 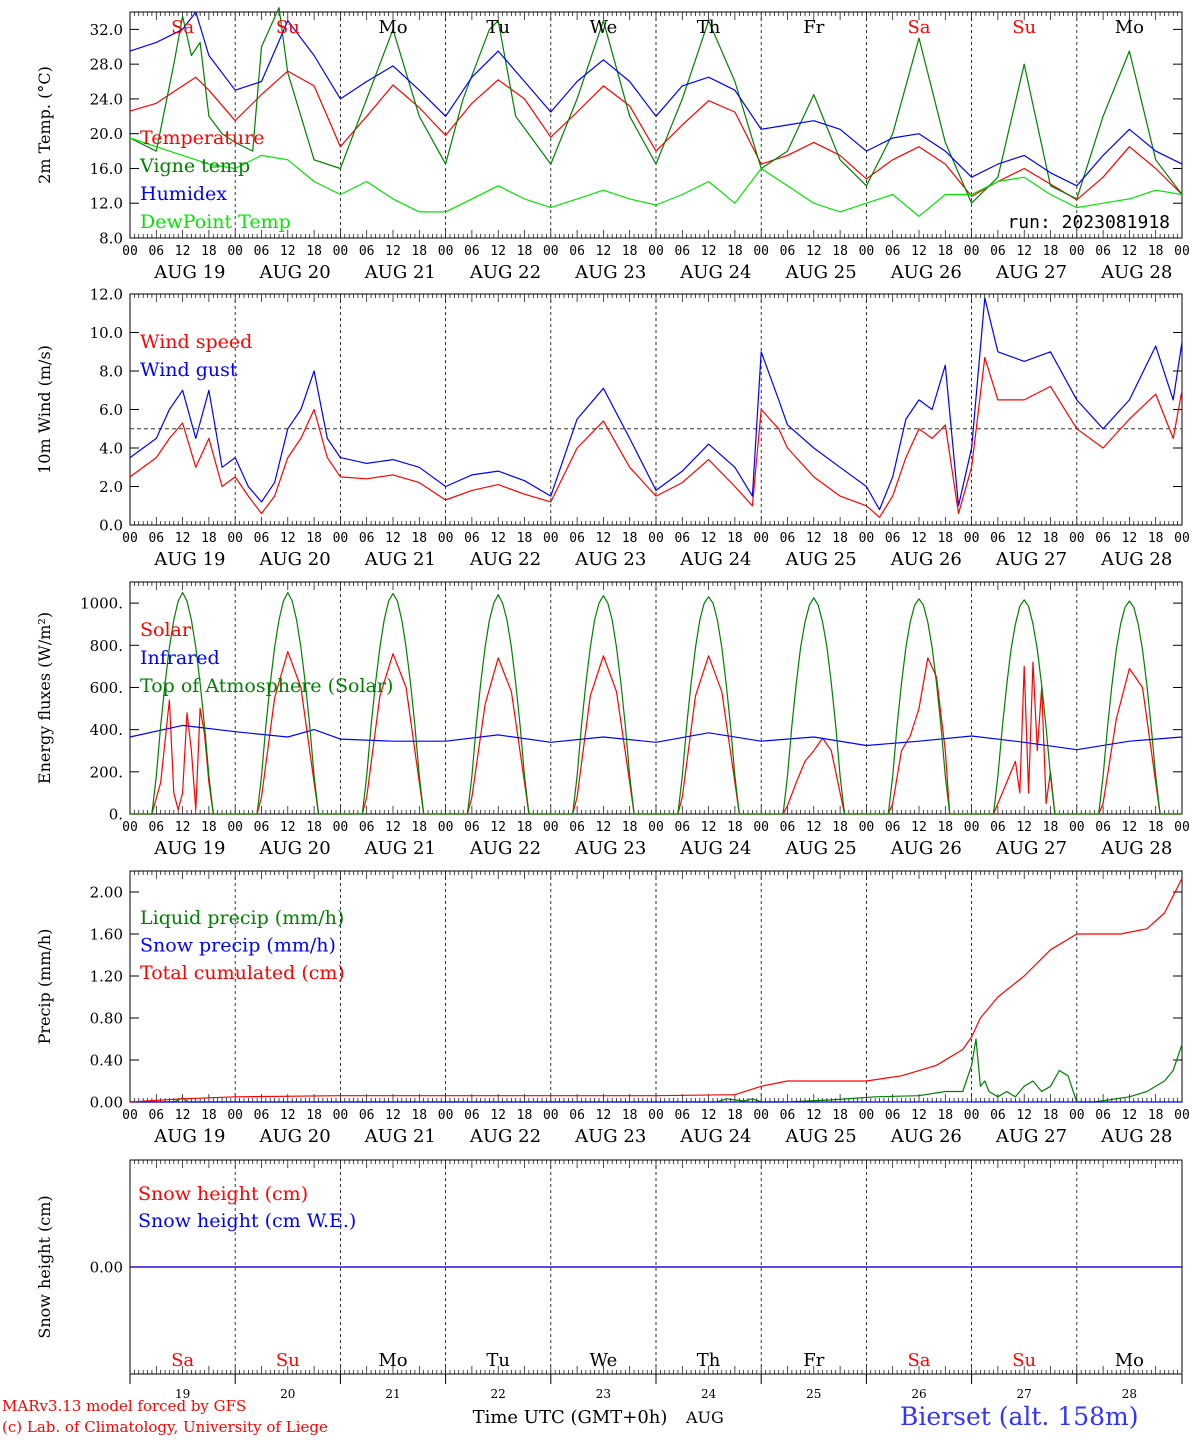 I want to click on station-title: Bierset (alt. 158m), so click(x=1019, y=1416).